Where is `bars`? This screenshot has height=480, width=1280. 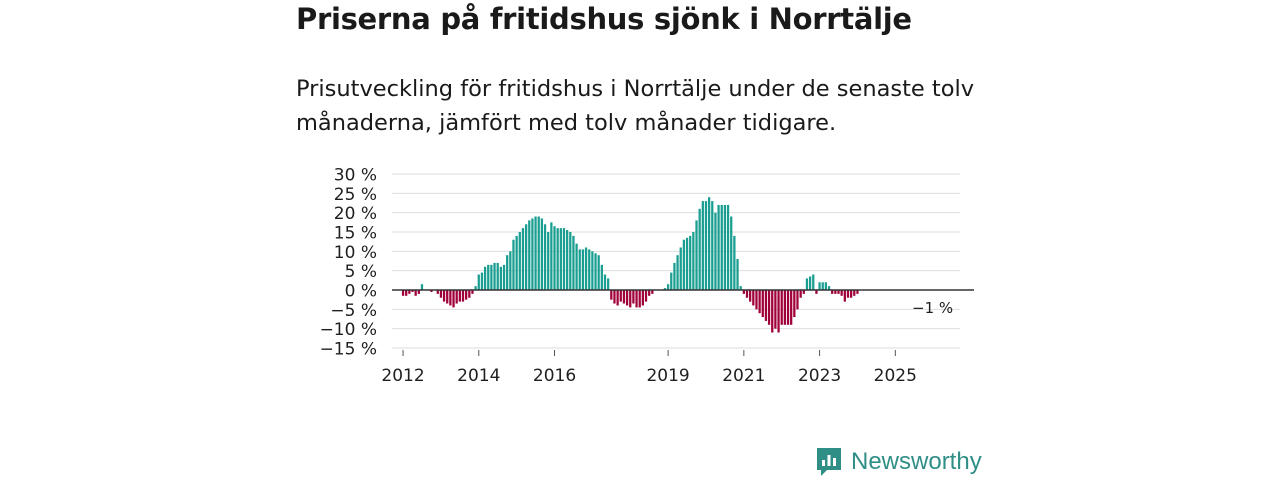 bars is located at coordinates (630, 265).